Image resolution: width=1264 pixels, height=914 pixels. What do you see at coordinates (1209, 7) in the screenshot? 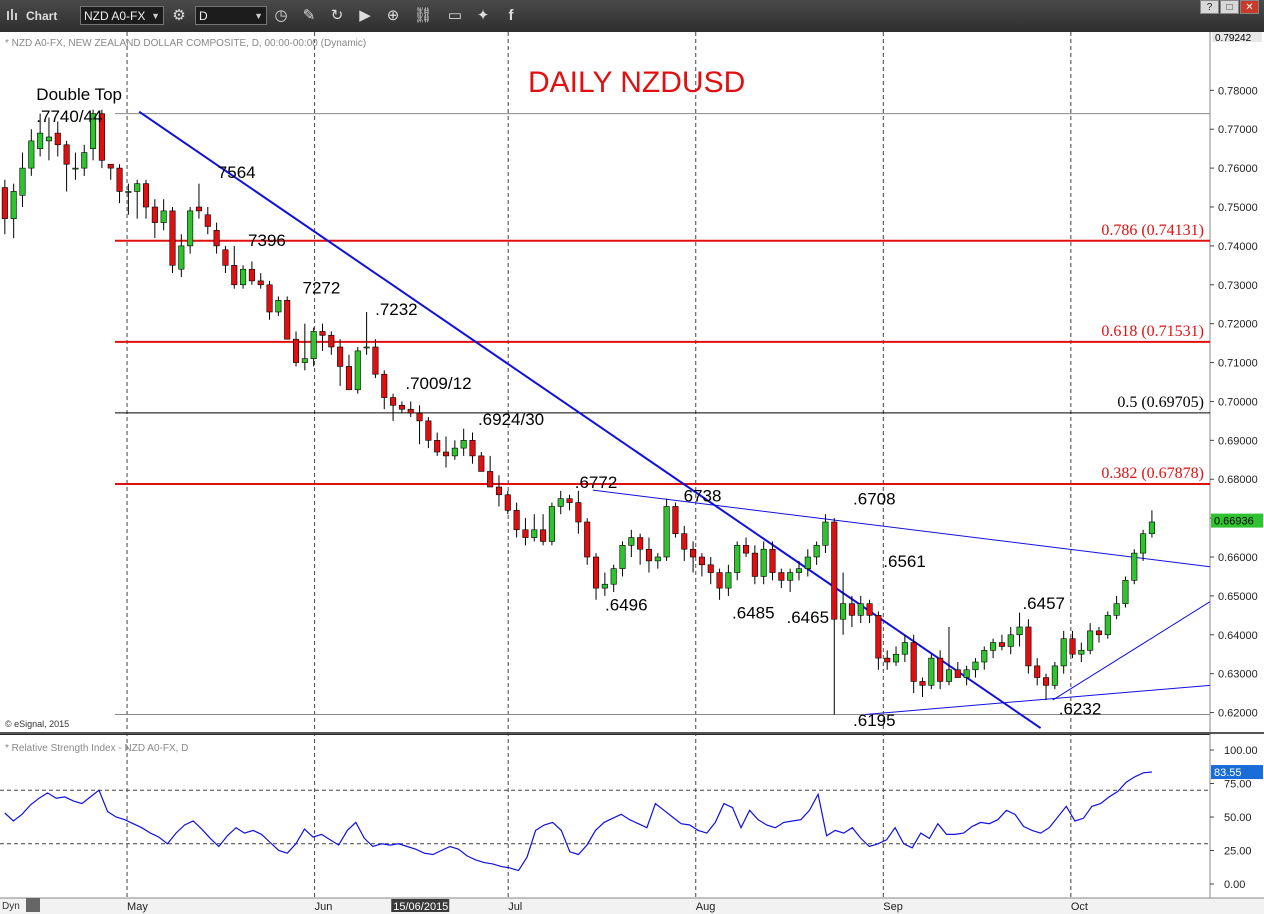
I see `help-button: ?` at bounding box center [1209, 7].